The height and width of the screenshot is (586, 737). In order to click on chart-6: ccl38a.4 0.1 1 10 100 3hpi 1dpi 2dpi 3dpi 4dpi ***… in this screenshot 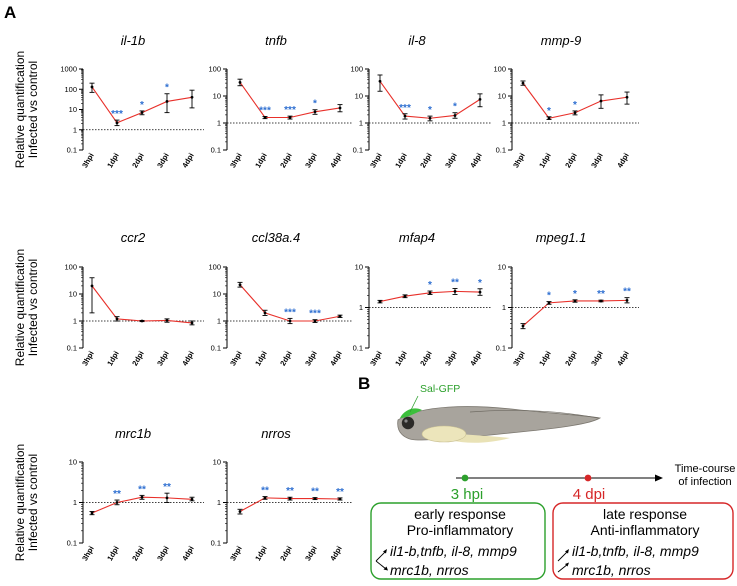, I will do `click(280, 298)`.